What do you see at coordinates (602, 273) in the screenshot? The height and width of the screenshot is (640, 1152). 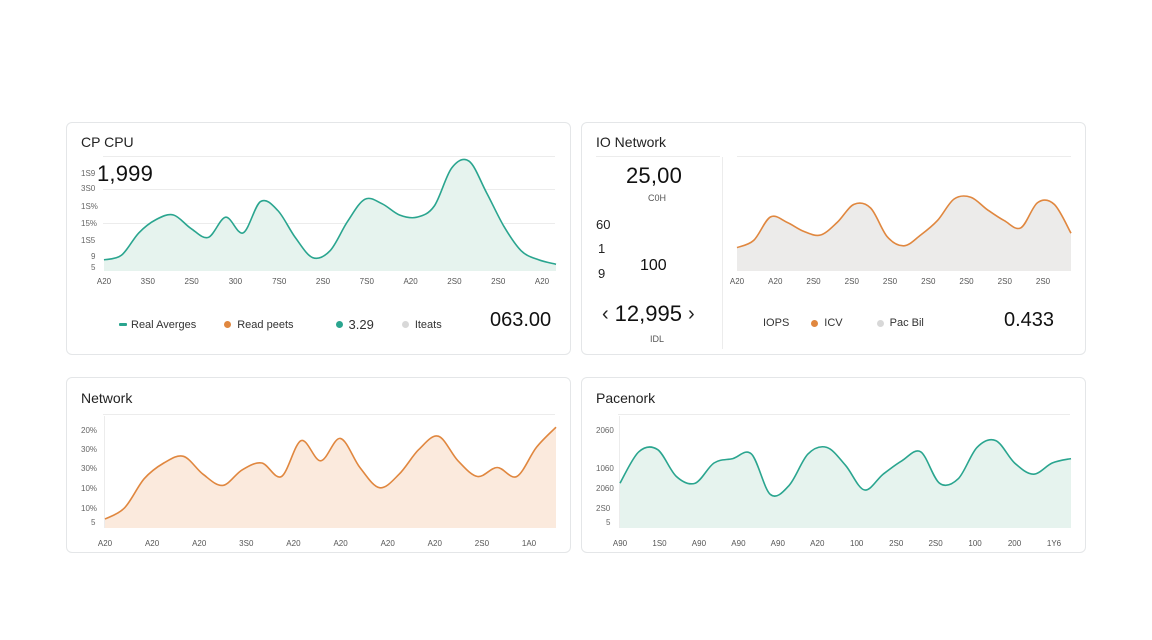 I see `io-side-label: 9` at bounding box center [602, 273].